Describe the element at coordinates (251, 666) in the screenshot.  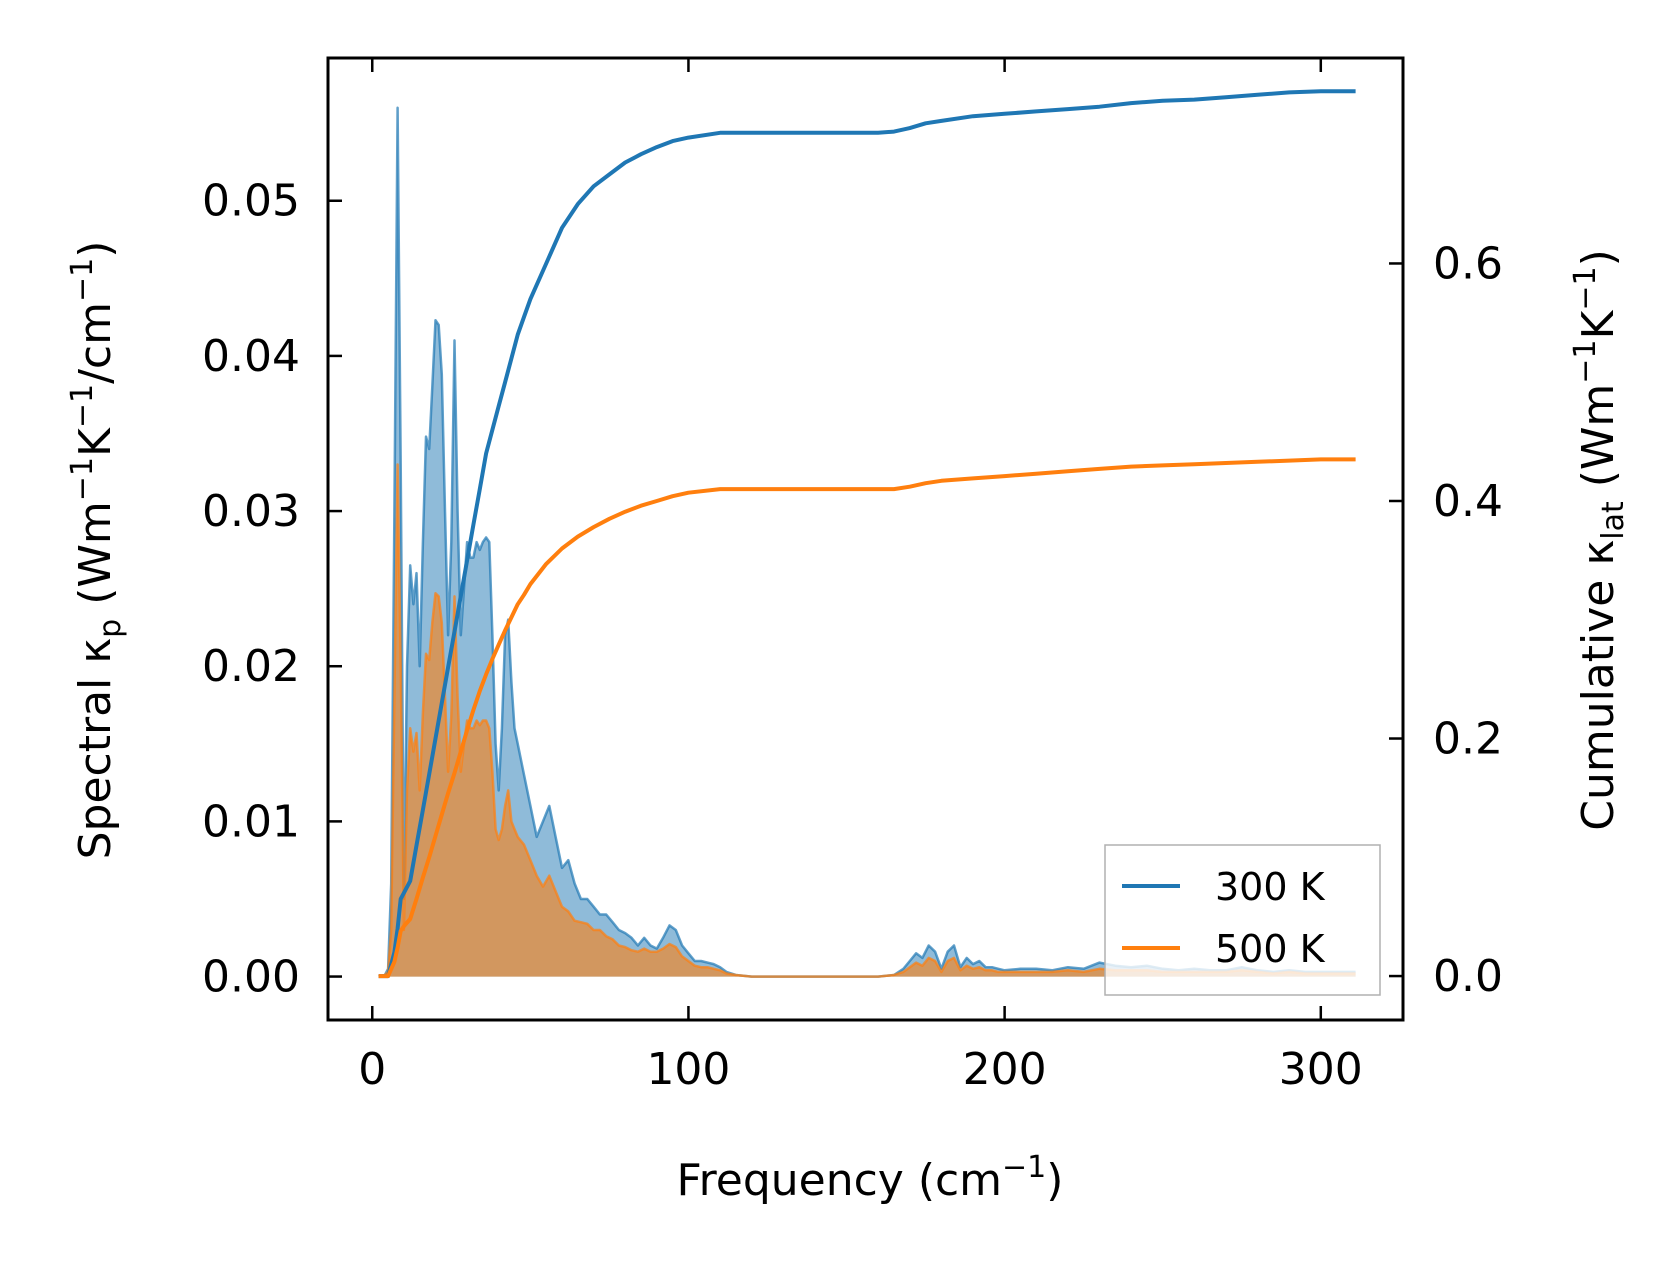
I see `y-left-tick-label: 0.02` at that location.